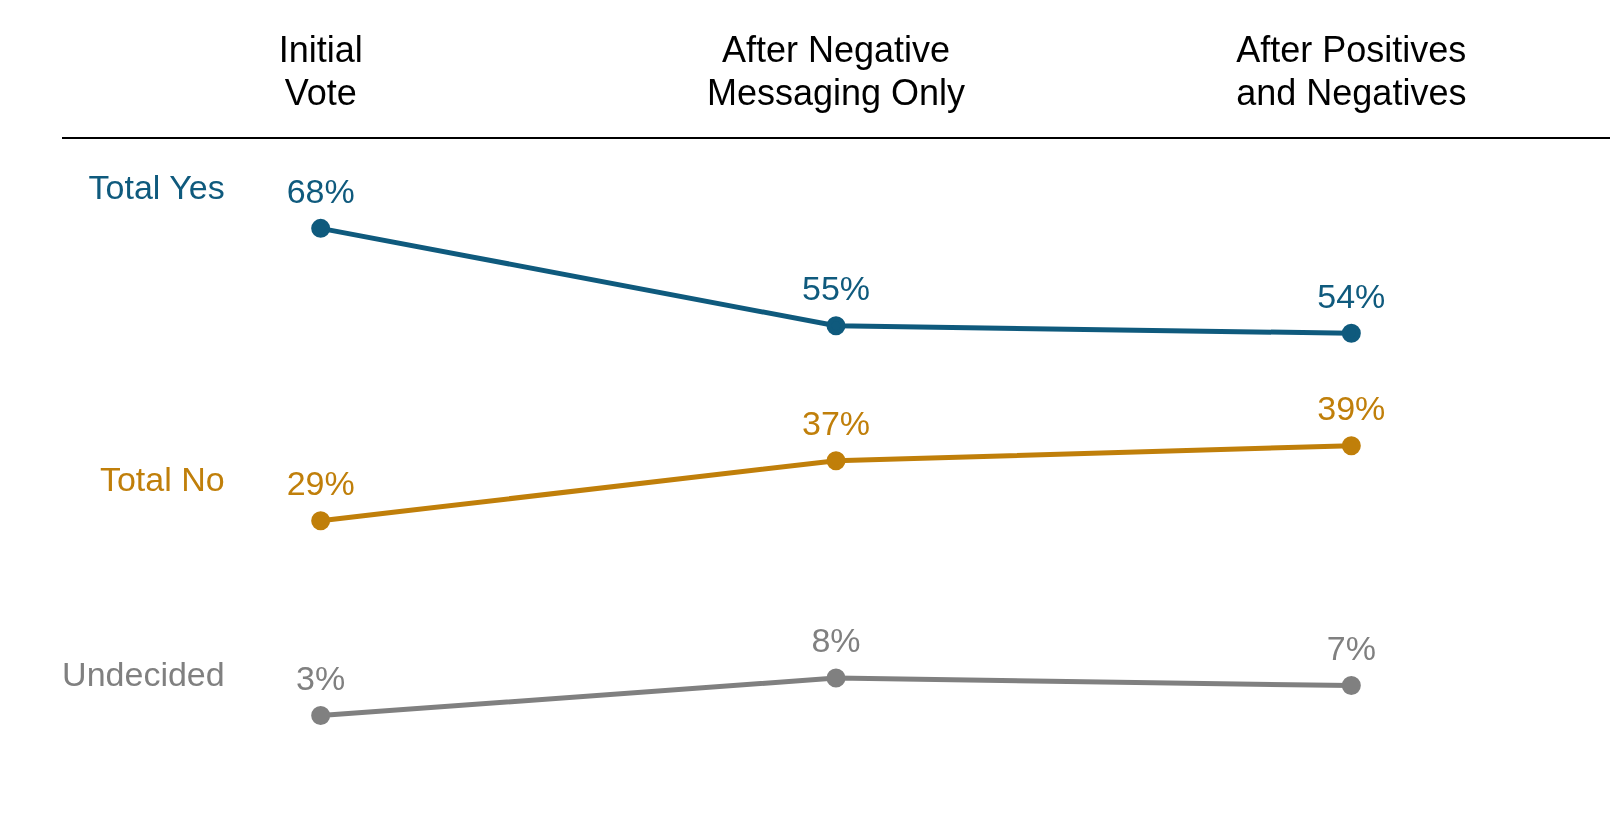 The height and width of the screenshot is (825, 1621). What do you see at coordinates (1351, 408) in the screenshot?
I see `data-label: 39%` at bounding box center [1351, 408].